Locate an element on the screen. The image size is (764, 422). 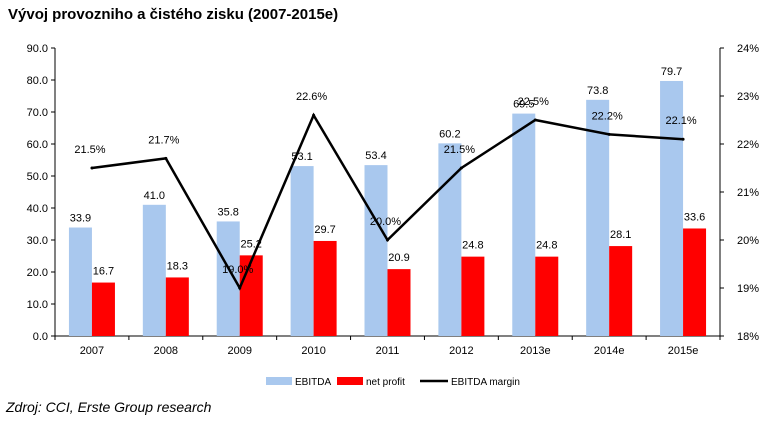
ebitda-value-label: 69.5 is located at coordinates (523, 105).